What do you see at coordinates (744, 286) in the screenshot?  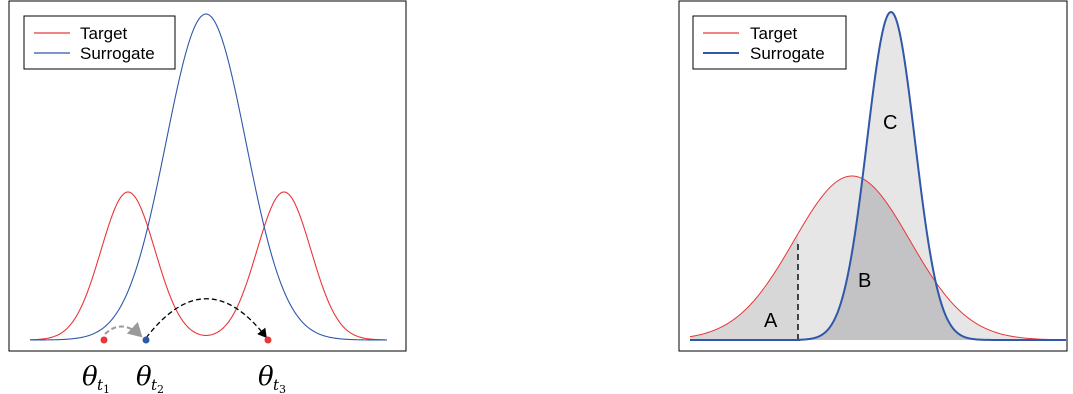 I see `region-a-fill` at bounding box center [744, 286].